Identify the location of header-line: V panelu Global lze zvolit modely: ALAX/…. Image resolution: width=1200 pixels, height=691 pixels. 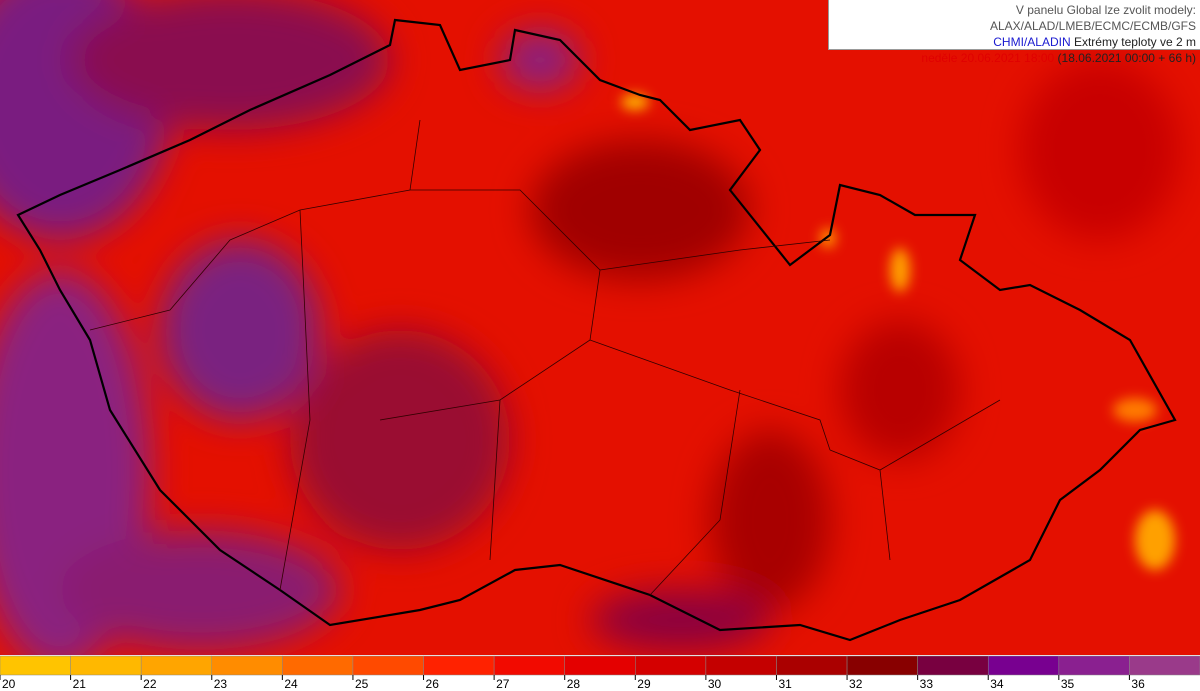
(1092, 18).